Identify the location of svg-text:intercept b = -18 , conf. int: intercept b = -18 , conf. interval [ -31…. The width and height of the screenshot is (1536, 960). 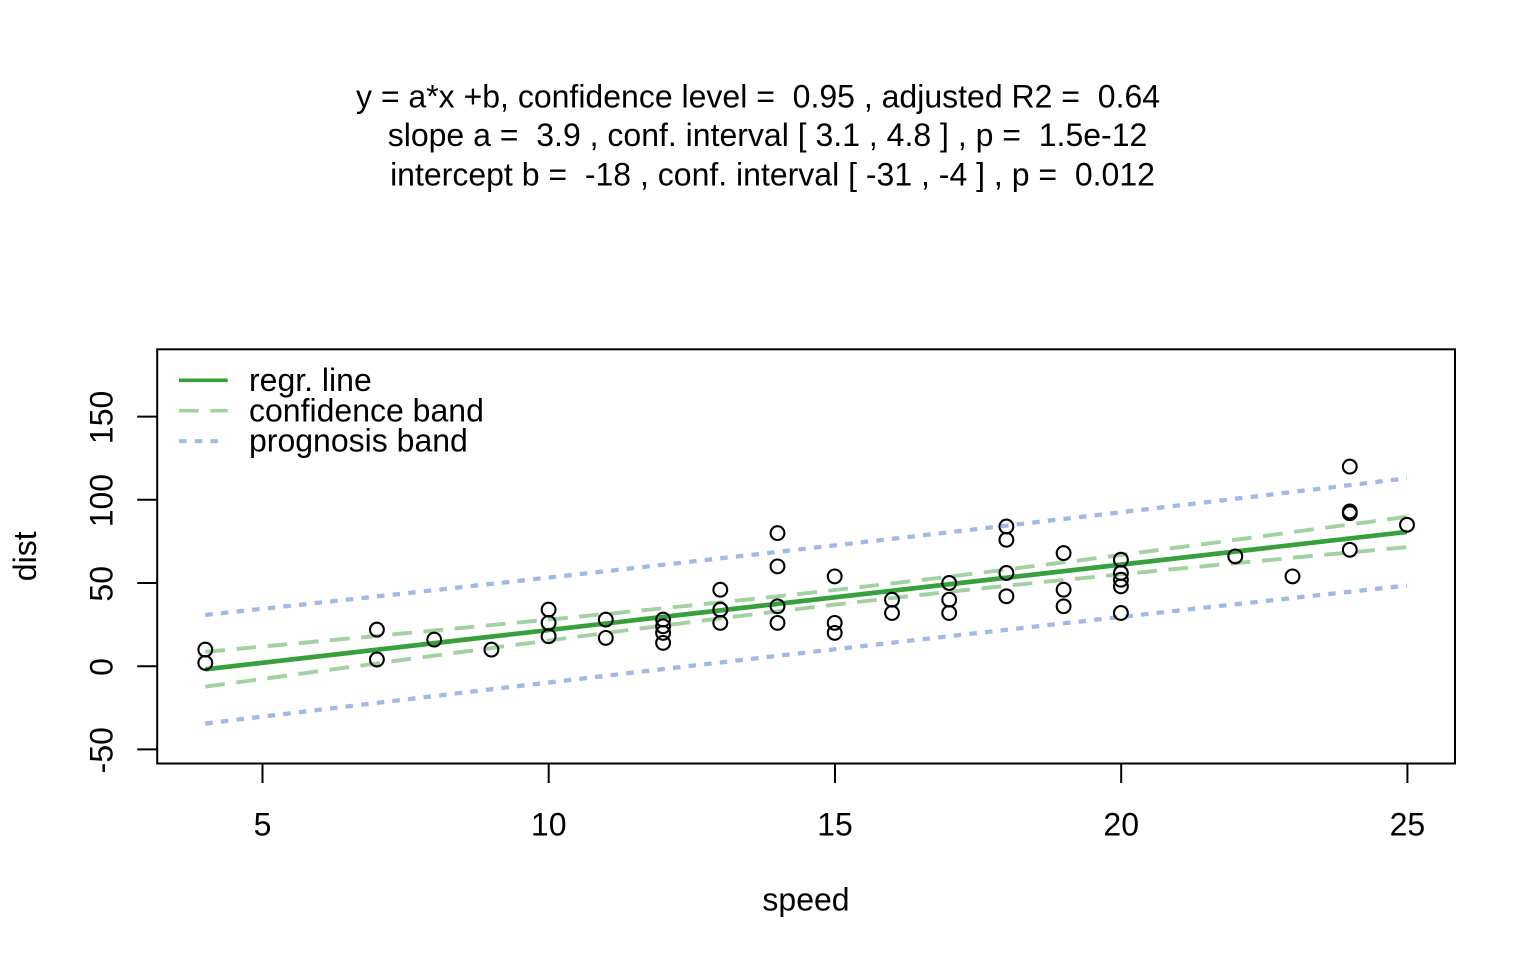
(772, 174).